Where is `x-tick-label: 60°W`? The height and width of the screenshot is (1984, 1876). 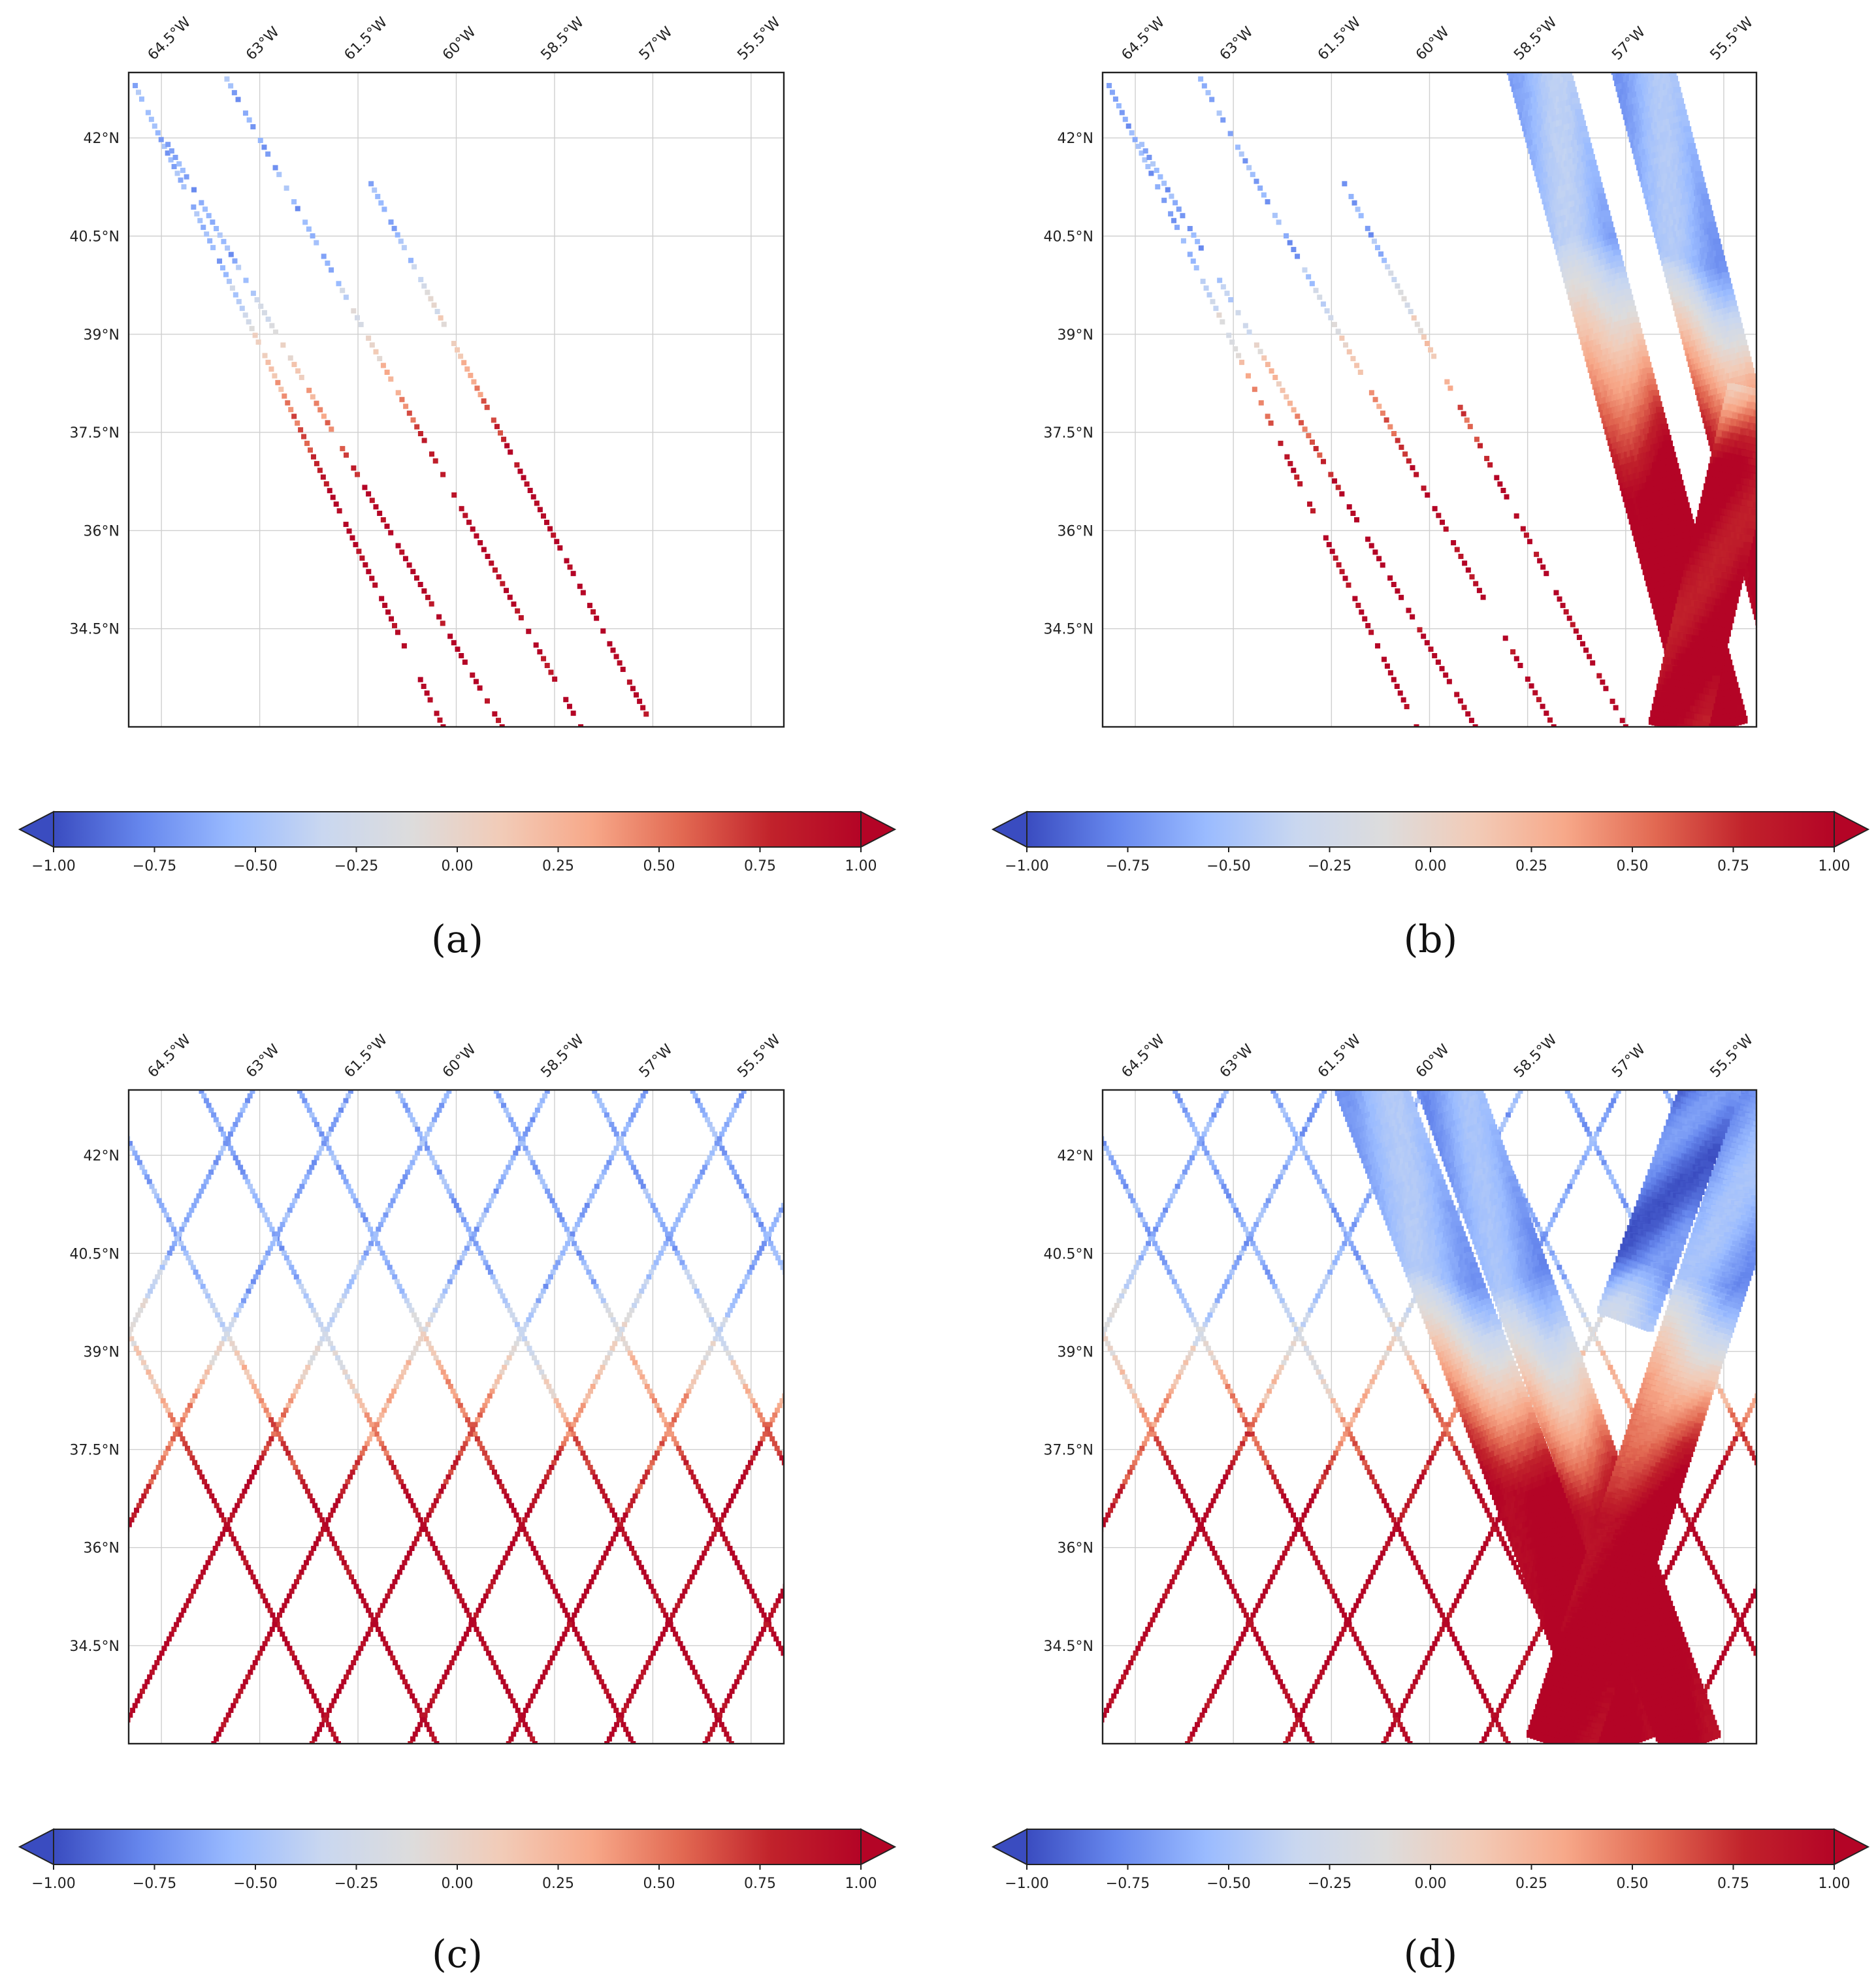 x-tick-label: 60°W is located at coordinates (459, 43).